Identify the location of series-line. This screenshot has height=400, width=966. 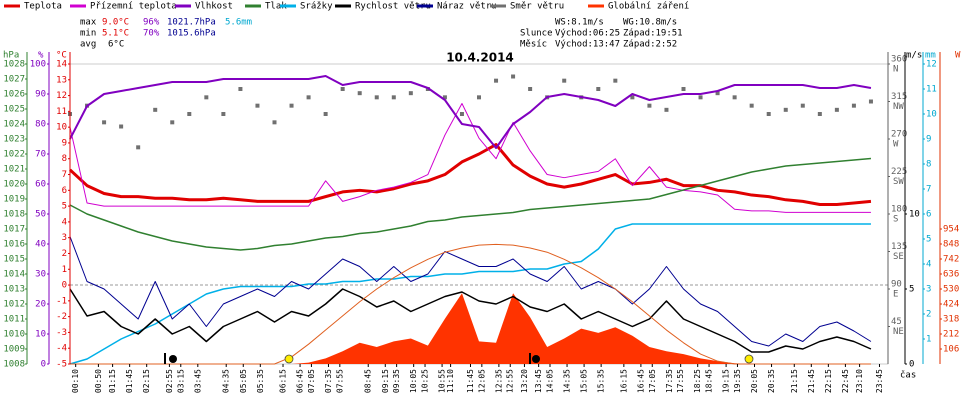
(470, 175).